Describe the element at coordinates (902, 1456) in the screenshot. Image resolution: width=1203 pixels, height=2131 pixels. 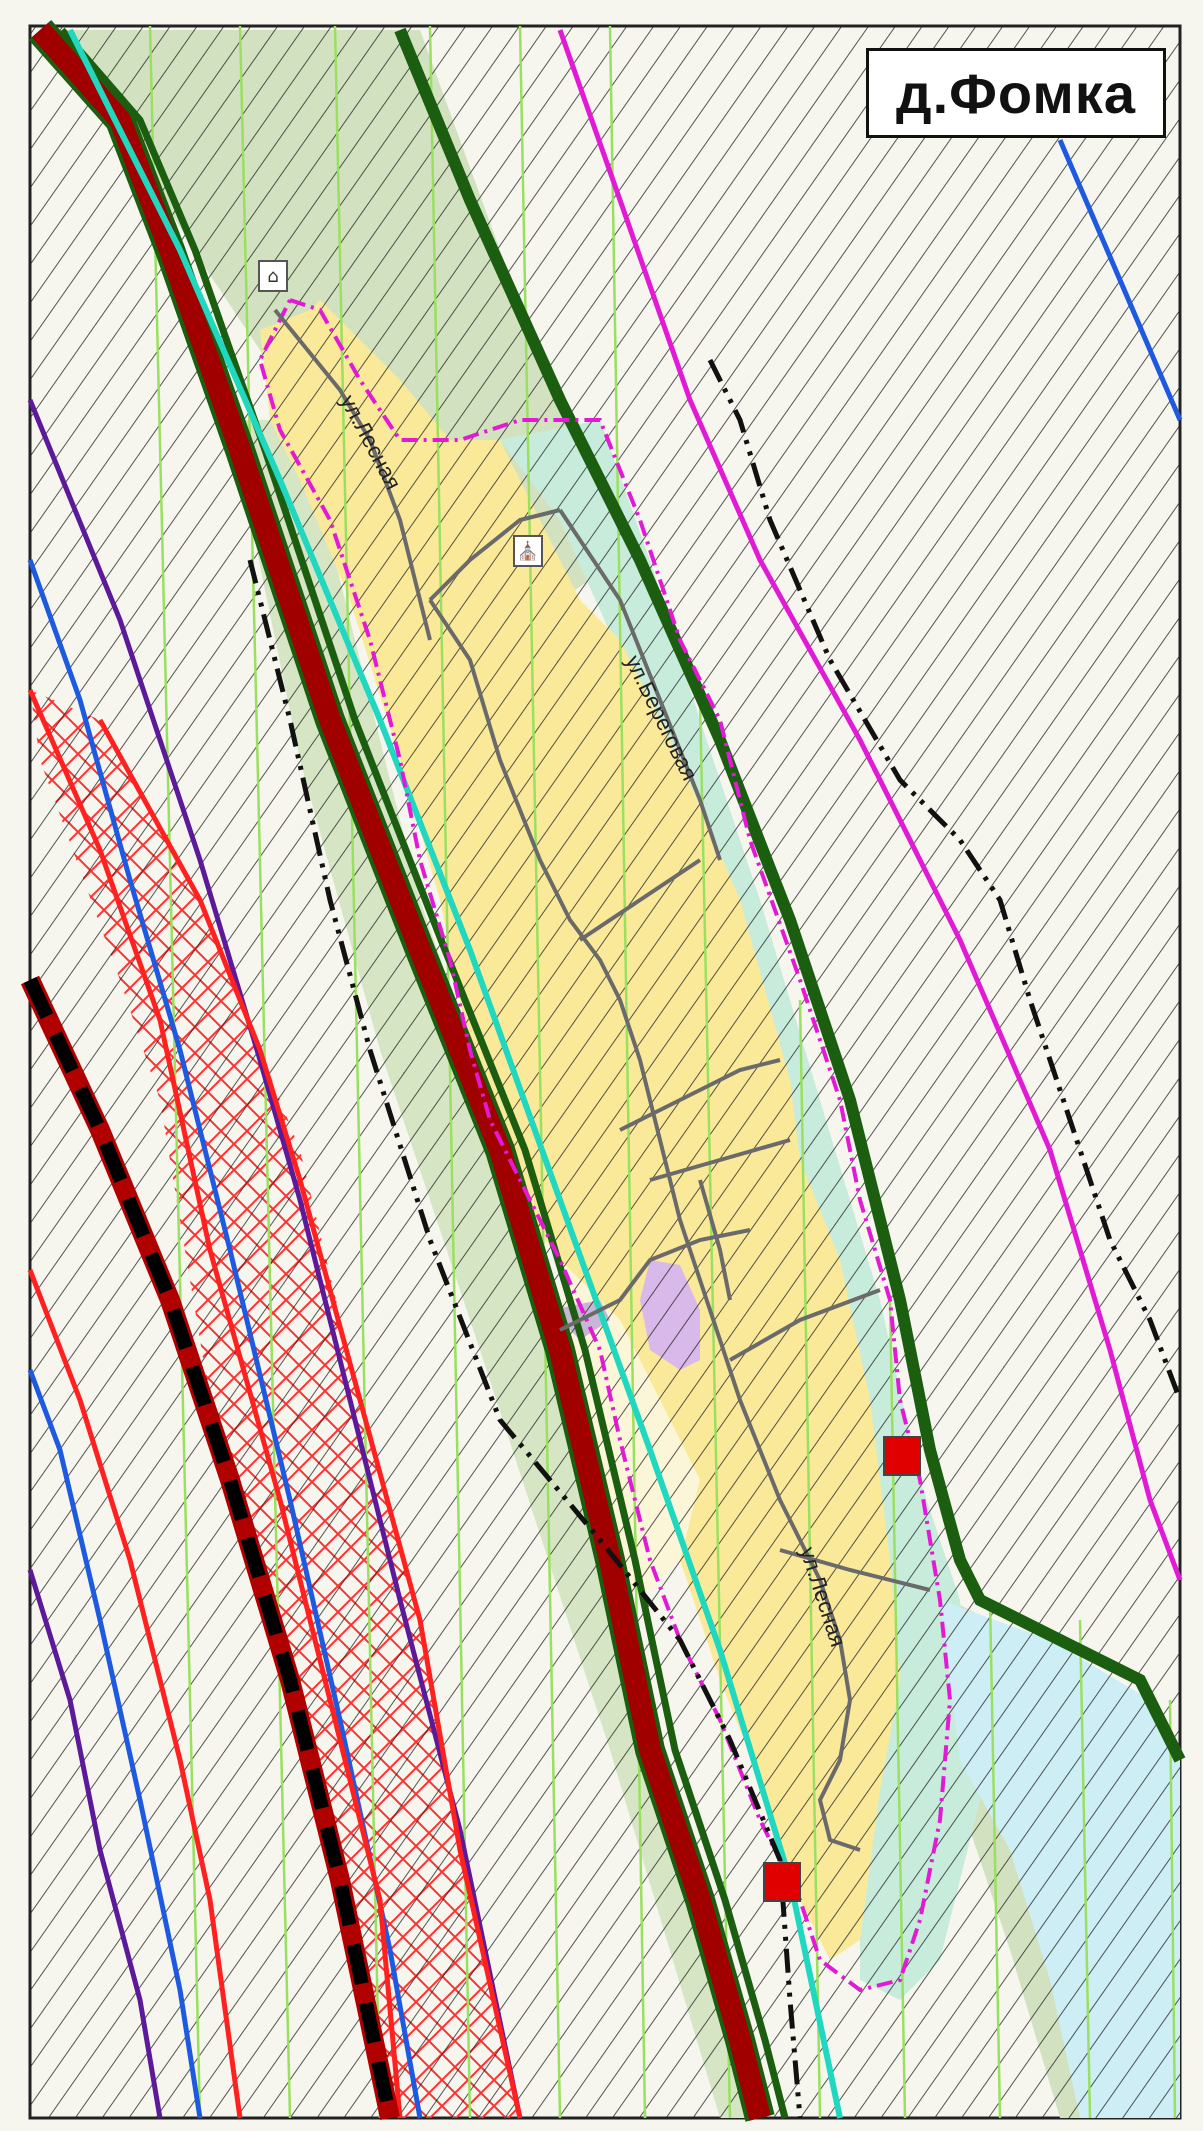
I see `red-object-east` at that location.